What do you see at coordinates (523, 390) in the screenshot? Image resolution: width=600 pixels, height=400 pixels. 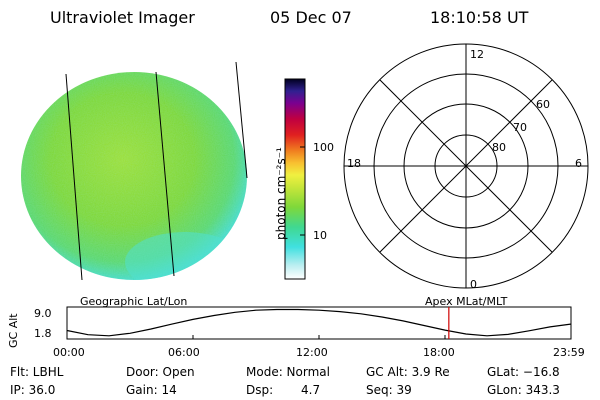 I see `info-glon: GLon: 343.3` at bounding box center [523, 390].